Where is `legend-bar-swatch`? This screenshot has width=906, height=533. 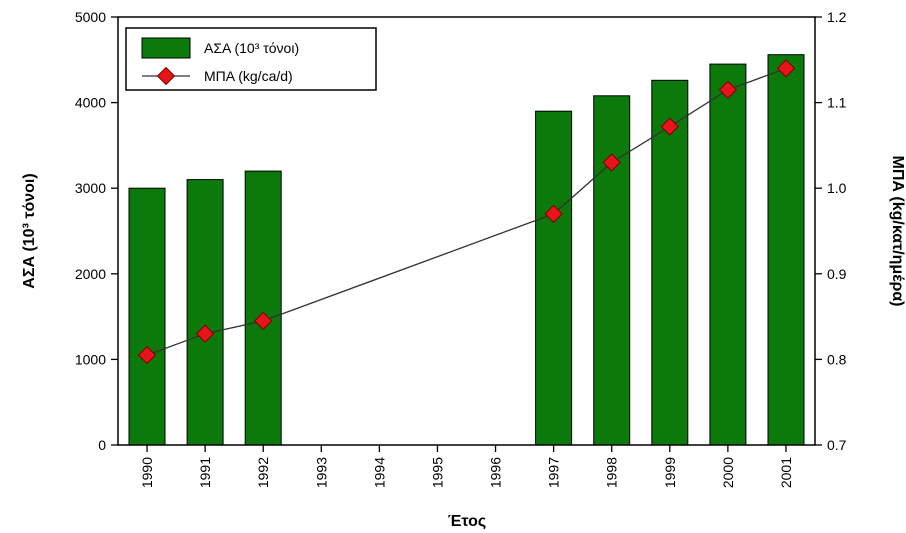
legend-bar-swatch is located at coordinates (166, 48).